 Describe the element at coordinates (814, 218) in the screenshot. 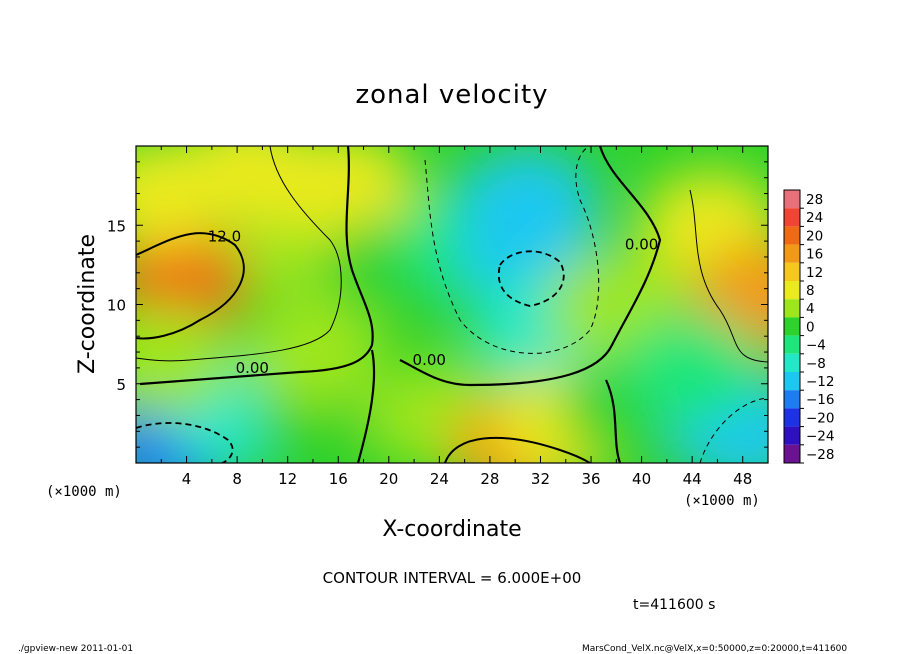

I see `colorbar-label: 24` at that location.